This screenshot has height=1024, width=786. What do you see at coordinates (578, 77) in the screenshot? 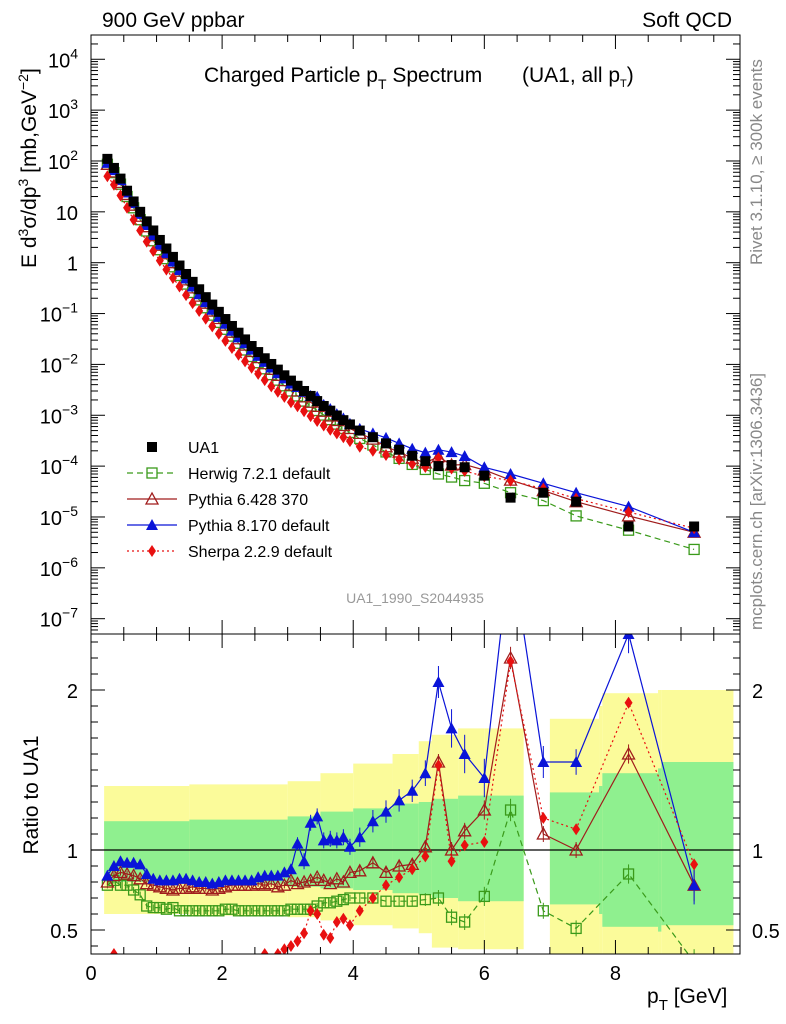
I see `plot-subtitle: (UA1, all pT)` at bounding box center [578, 77].